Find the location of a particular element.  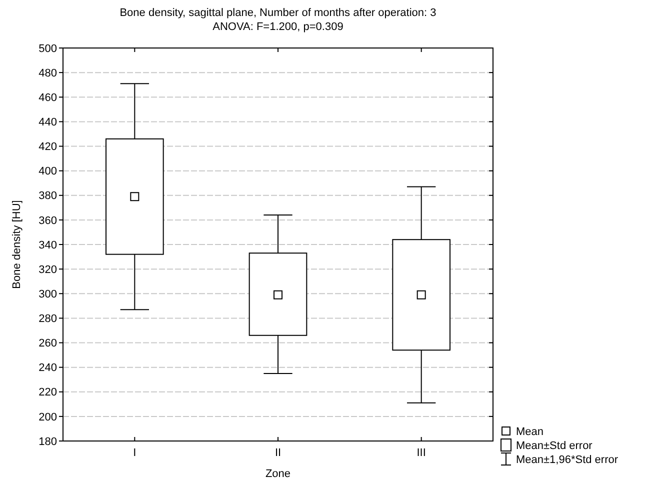

x-axis-title: Zone is located at coordinates (278, 474).